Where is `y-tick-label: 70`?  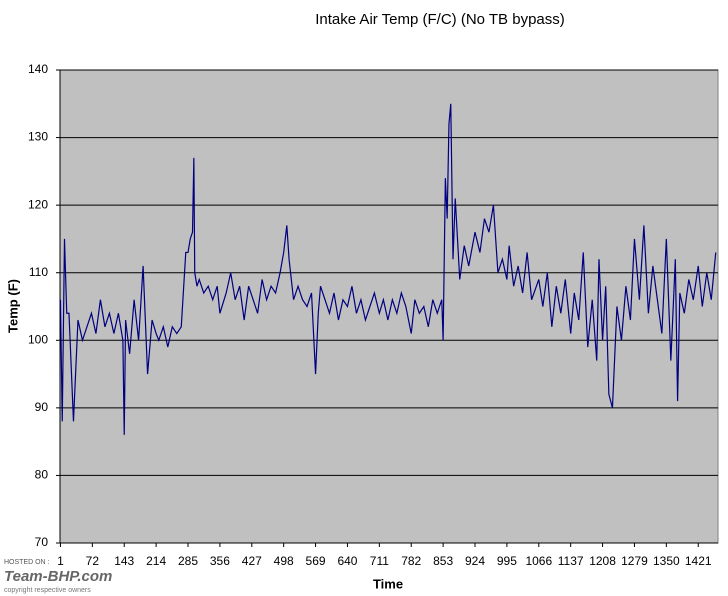 y-tick-label: 70 is located at coordinates (42, 542).